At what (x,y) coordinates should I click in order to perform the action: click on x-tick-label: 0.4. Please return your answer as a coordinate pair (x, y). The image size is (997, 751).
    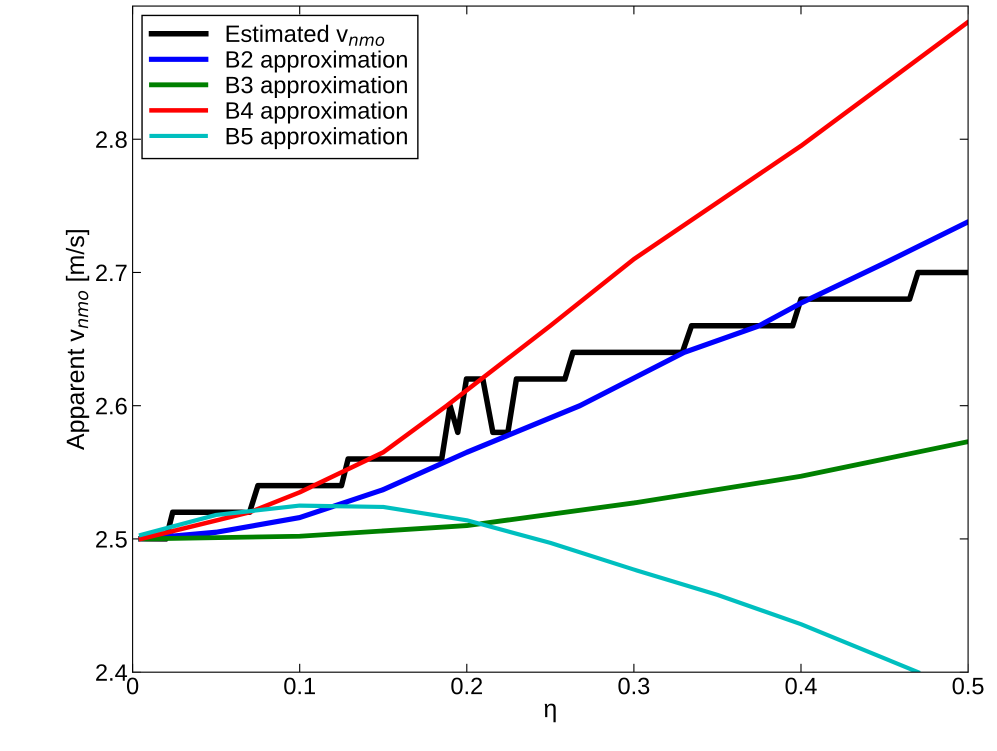
    Looking at the image, I should click on (801, 686).